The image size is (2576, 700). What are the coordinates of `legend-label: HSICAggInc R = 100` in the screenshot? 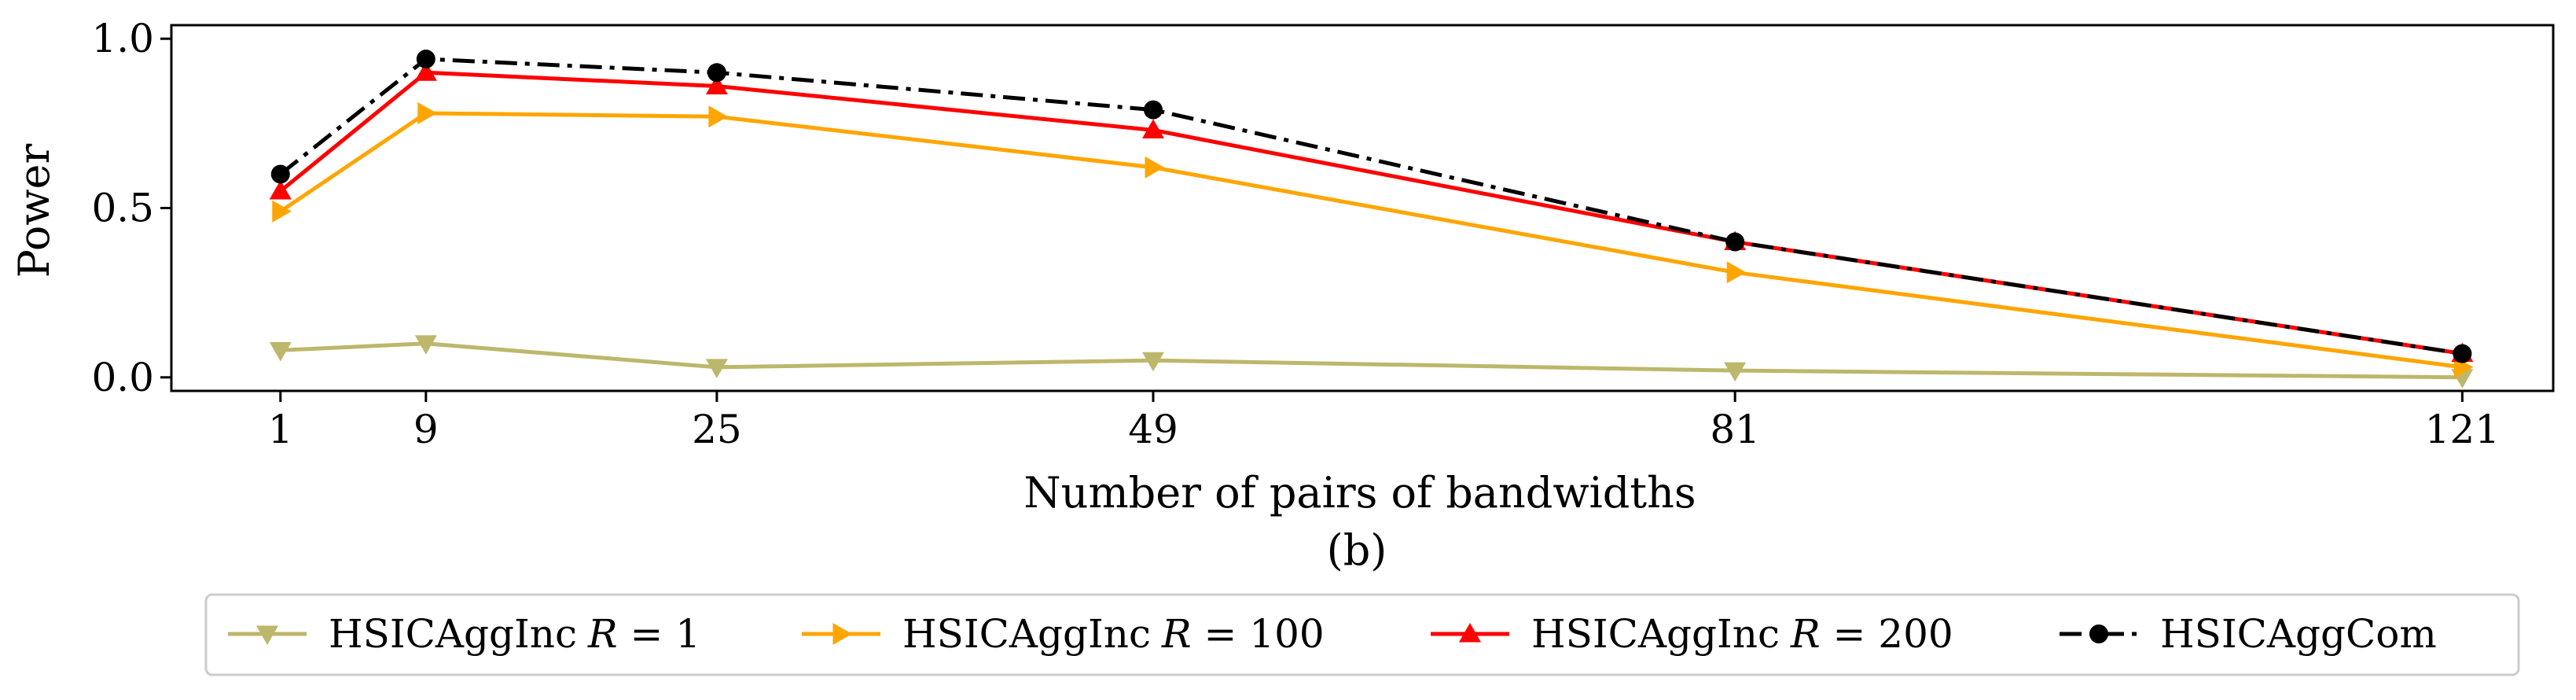 It's located at (1113, 634).